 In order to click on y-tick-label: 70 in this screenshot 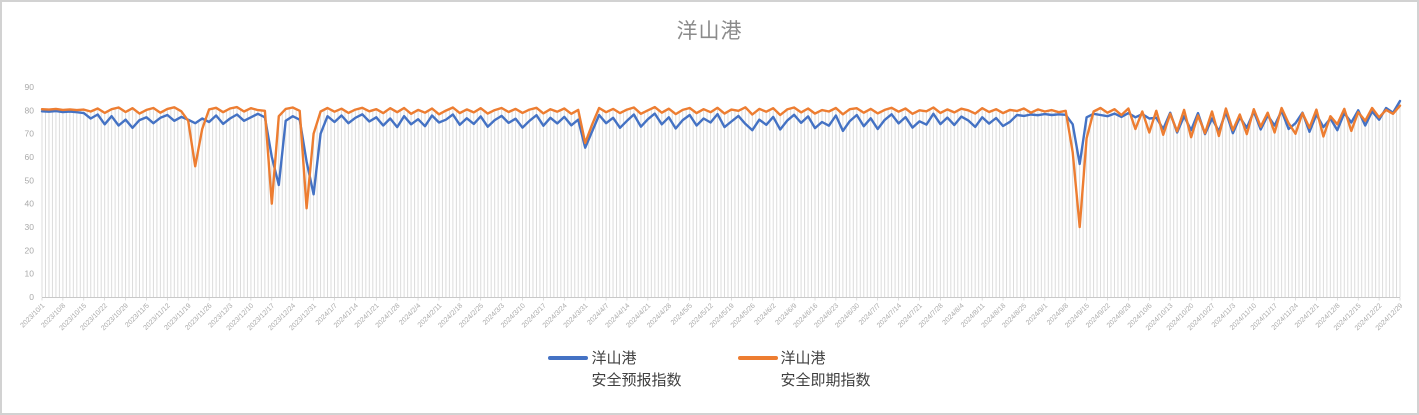, I will do `click(30, 134)`.